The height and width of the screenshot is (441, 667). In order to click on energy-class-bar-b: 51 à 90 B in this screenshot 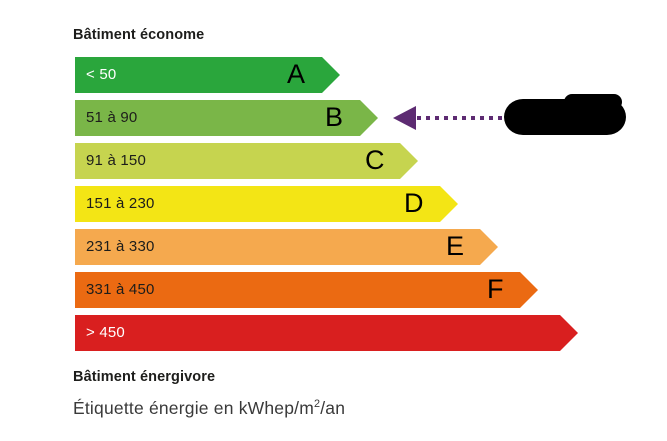, I will do `click(226, 118)`.